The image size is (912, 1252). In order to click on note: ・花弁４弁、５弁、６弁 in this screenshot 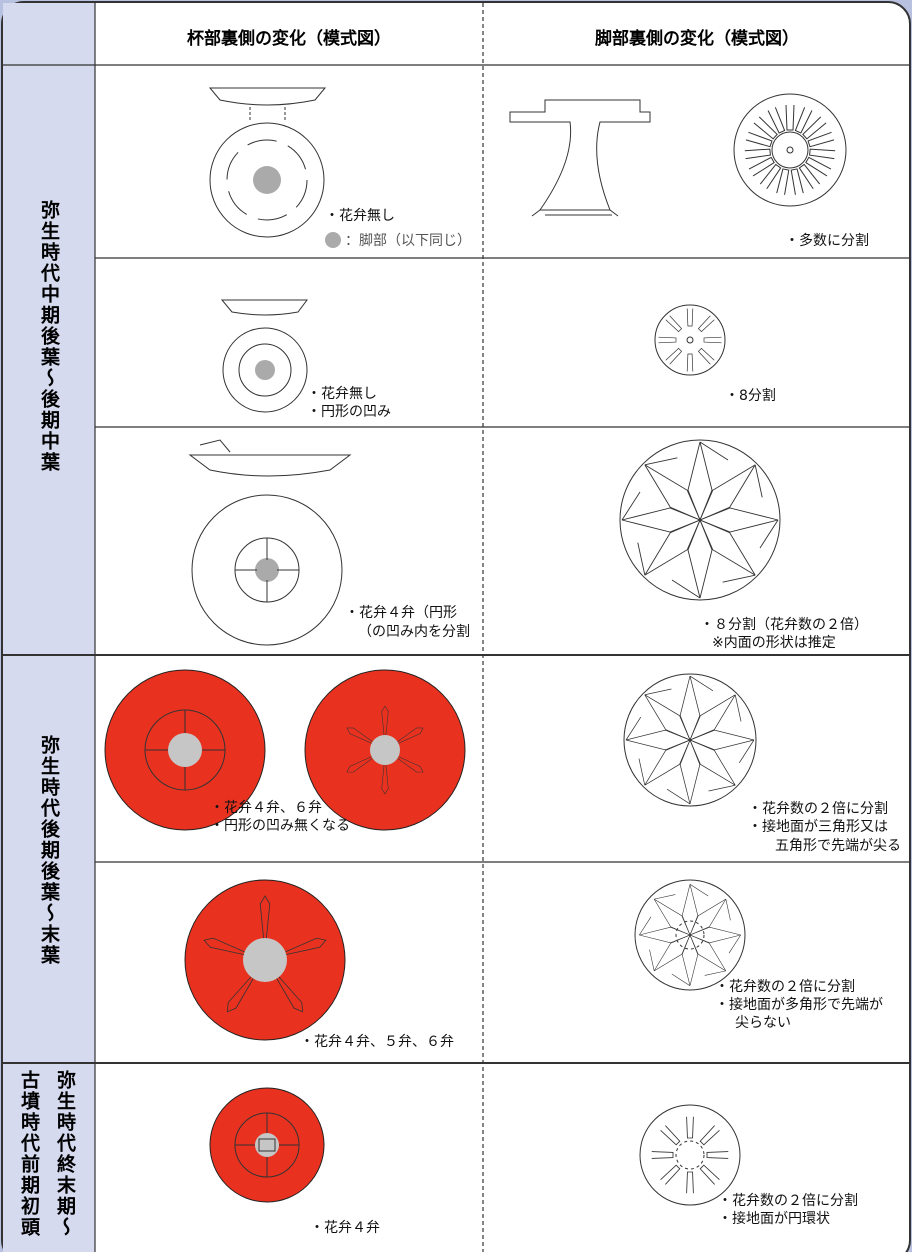, I will do `click(377, 1042)`.